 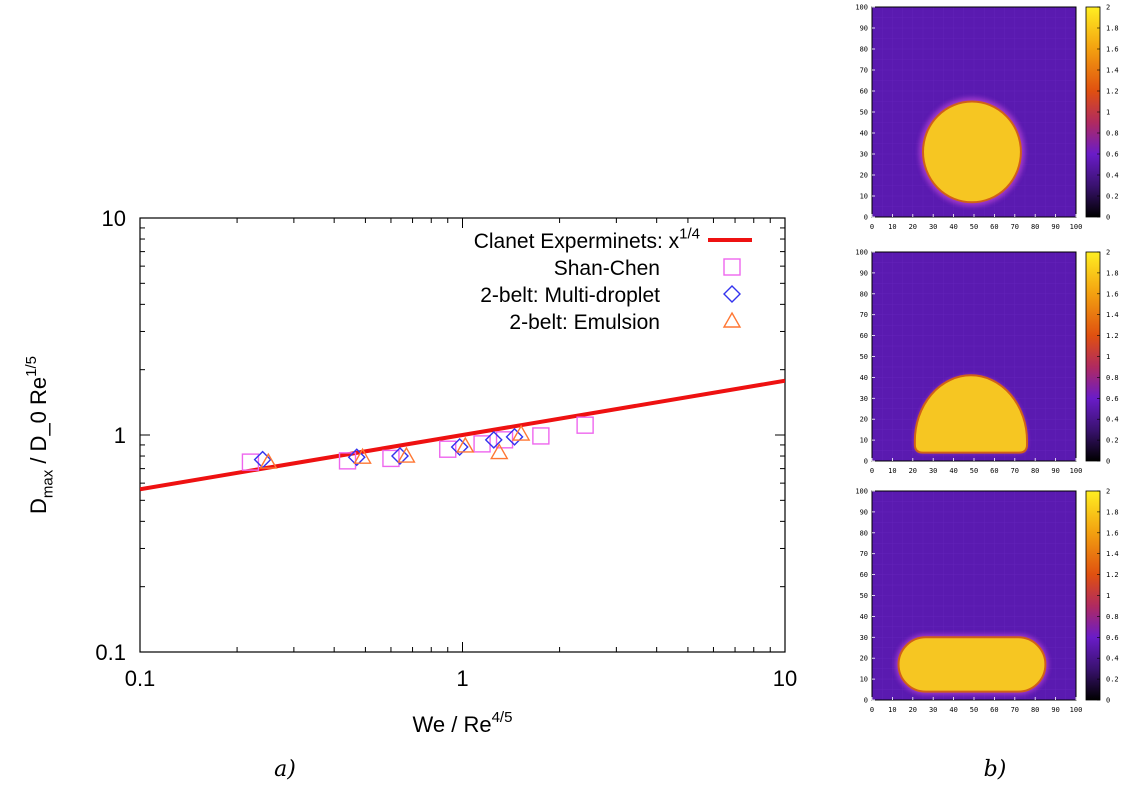 What do you see at coordinates (732, 319) in the screenshot?
I see `legend-marker-triangle` at bounding box center [732, 319].